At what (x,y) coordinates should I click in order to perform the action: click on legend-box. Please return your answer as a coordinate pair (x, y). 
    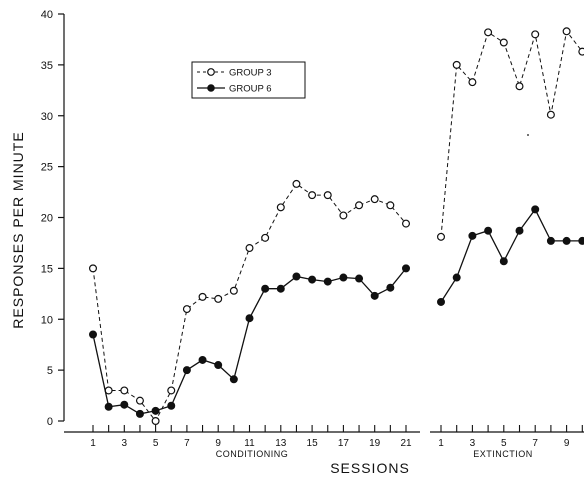
    Looking at the image, I should click on (248, 80).